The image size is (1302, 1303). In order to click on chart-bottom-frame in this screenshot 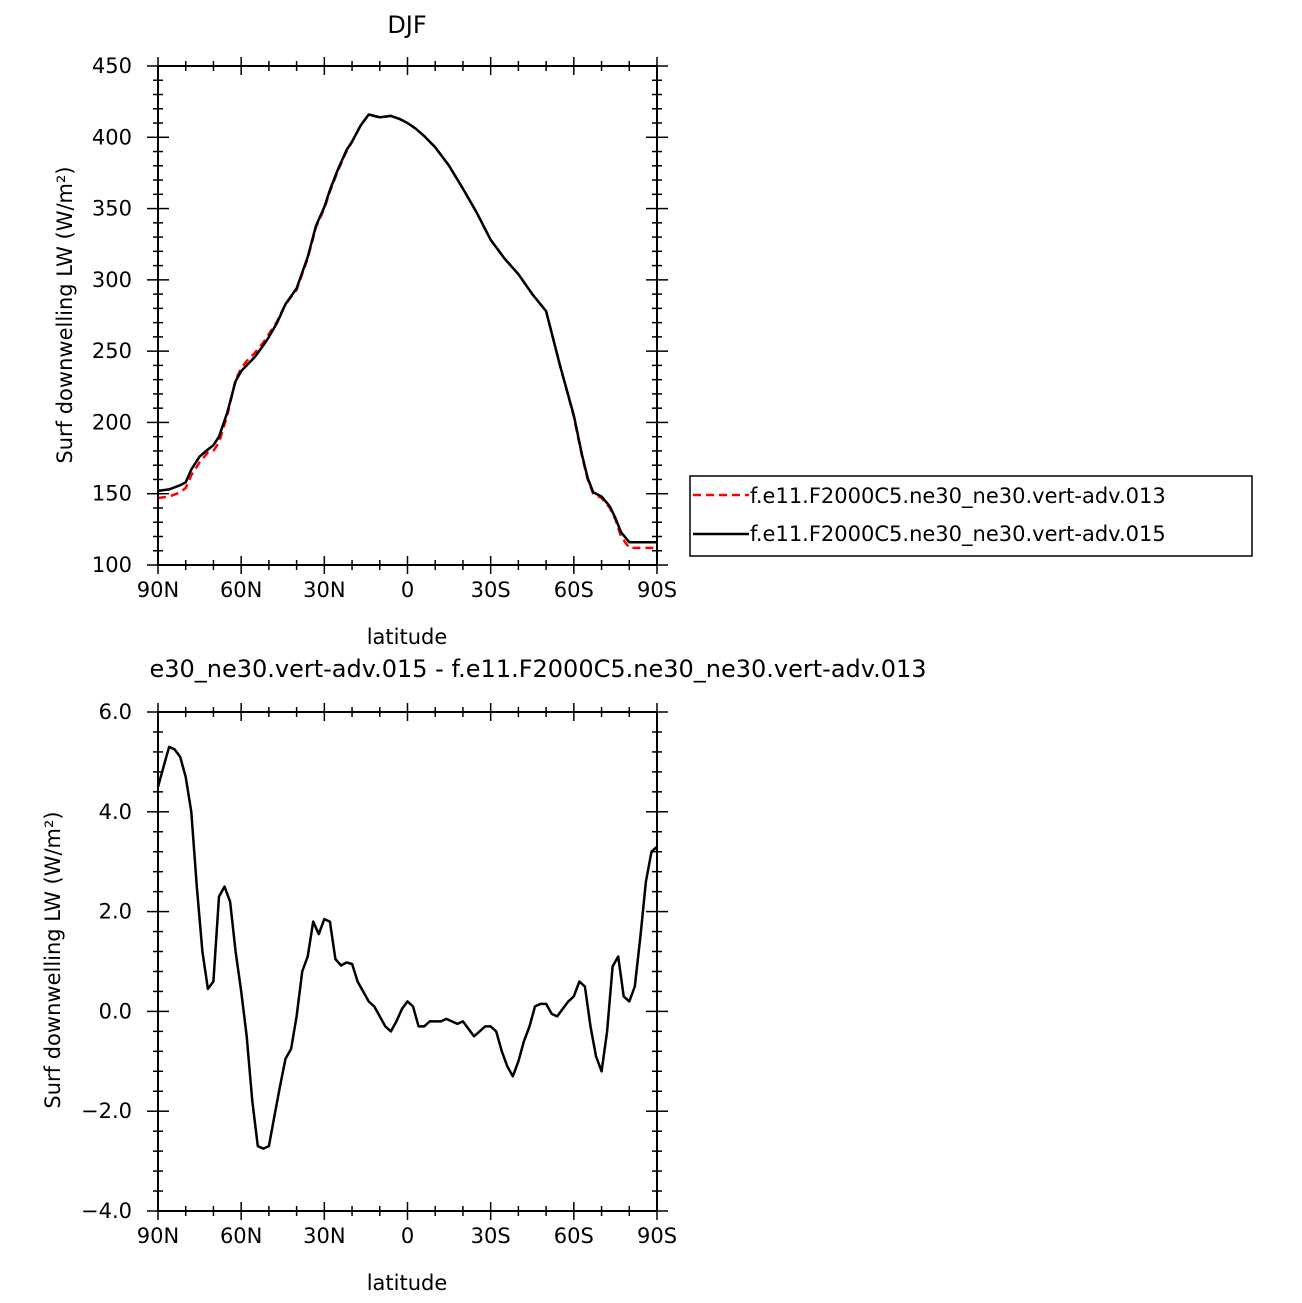, I will do `click(407, 961)`.